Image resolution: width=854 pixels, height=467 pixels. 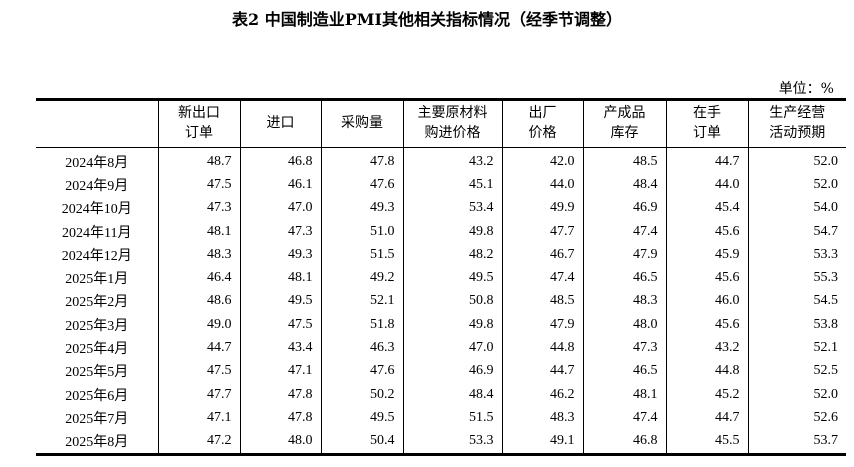 What do you see at coordinates (198, 442) in the screenshot?
I see `table-cell: 47.2` at bounding box center [198, 442].